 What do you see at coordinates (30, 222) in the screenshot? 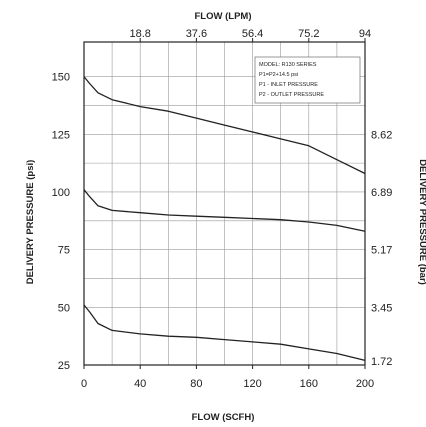
I see `left-axis-title: DELIVERY PRESSURE (psi)` at bounding box center [30, 222].